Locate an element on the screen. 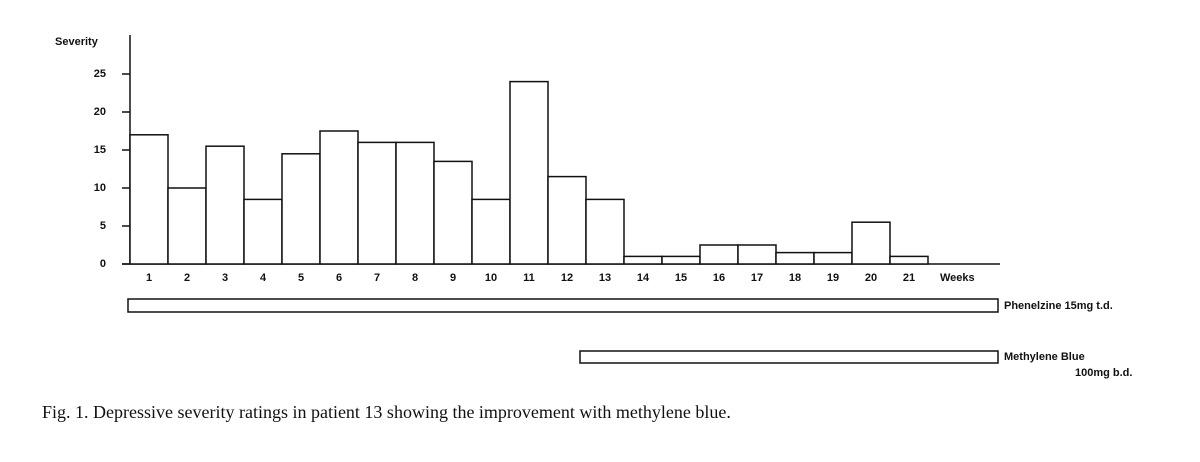  x-tick-label: 7 is located at coordinates (377, 278).